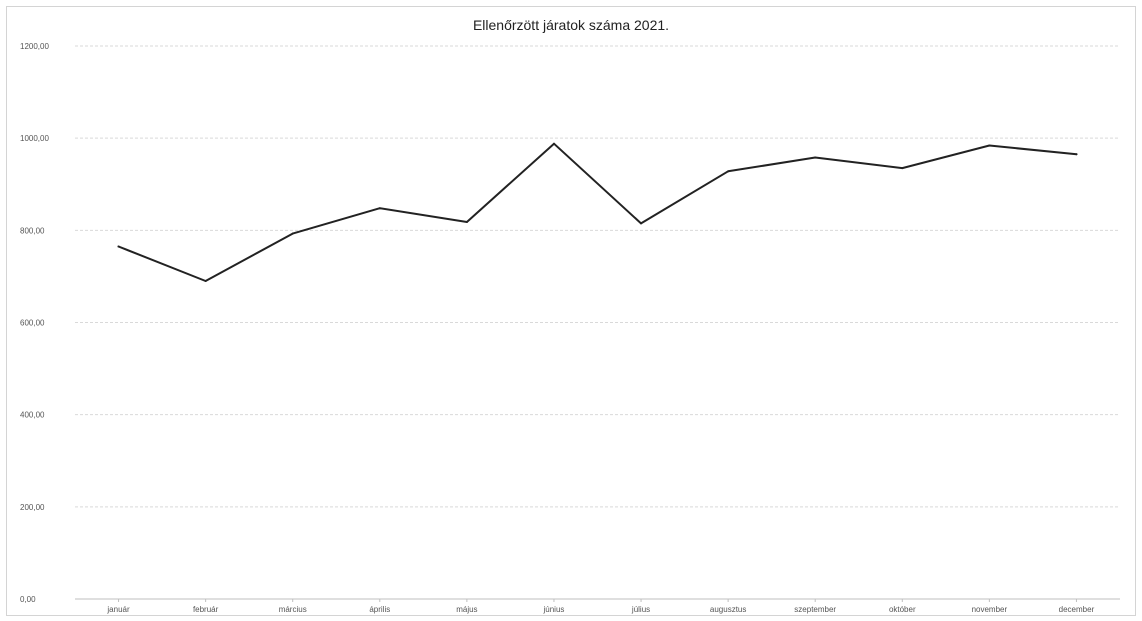 The height and width of the screenshot is (621, 1142). I want to click on x-tick-label: július, so click(640, 609).